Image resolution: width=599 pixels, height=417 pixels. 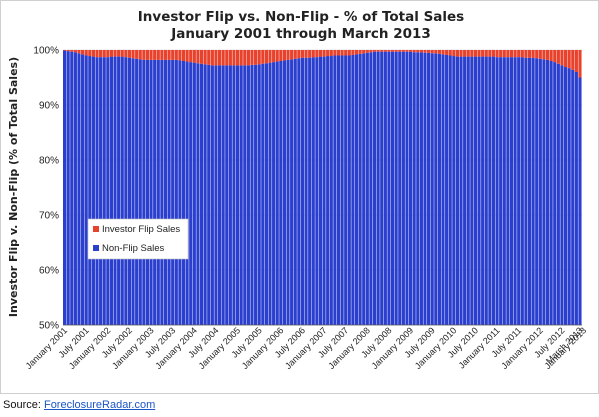 I want to click on y-tick-label: 80%, so click(x=49, y=161).